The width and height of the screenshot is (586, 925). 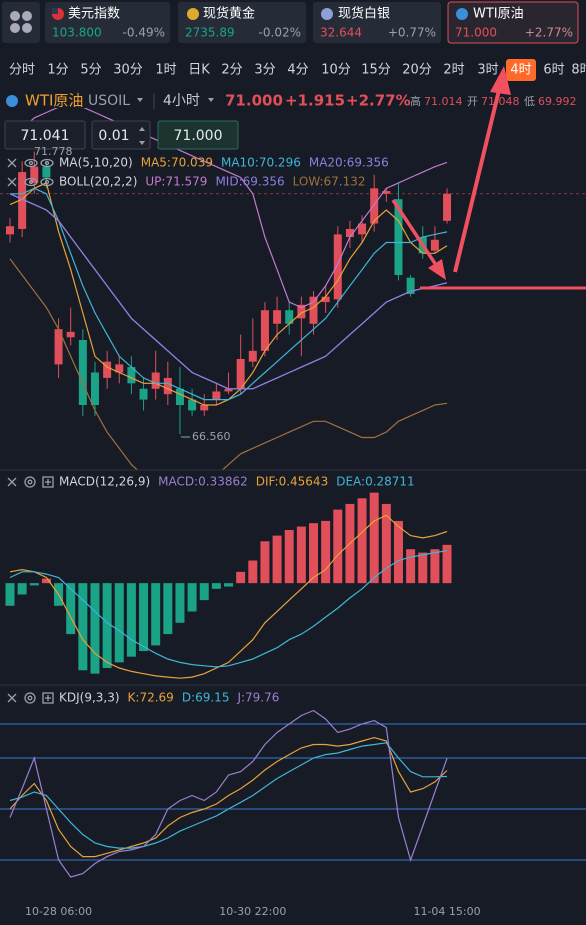 I want to click on ticker-price: 71.000, so click(x=476, y=33).